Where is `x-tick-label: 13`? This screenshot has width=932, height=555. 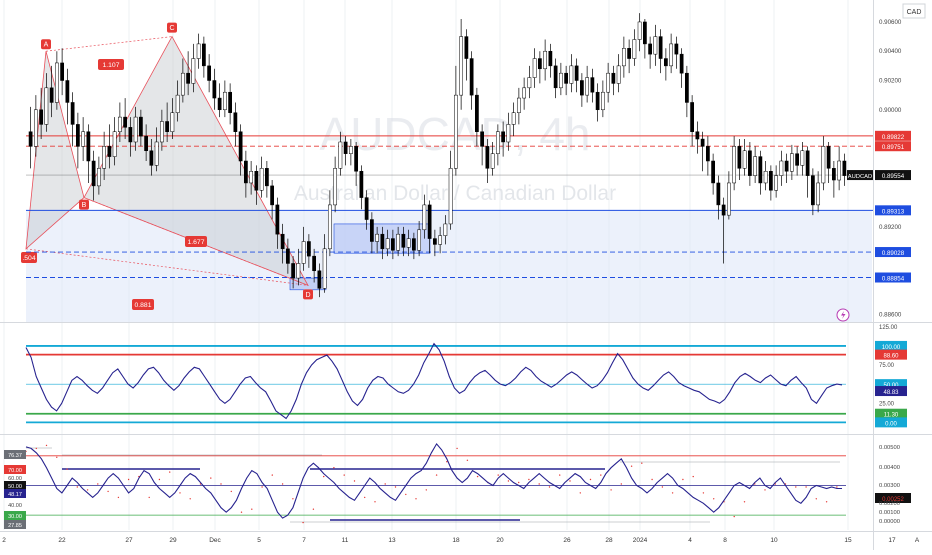
x-tick-label: 13 is located at coordinates (392, 540).